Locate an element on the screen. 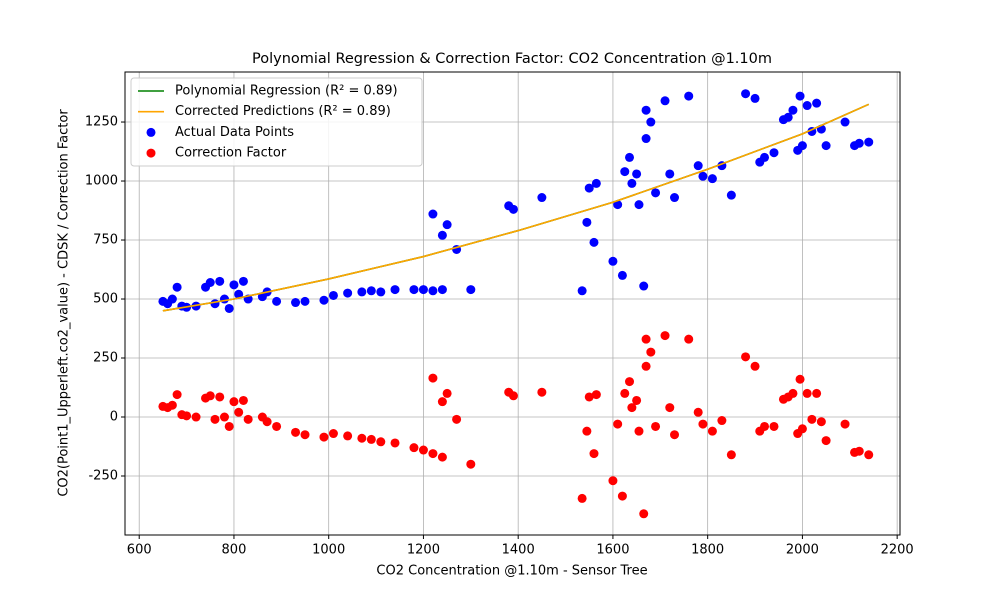  y-tick-label: 1250 is located at coordinates (101, 122).